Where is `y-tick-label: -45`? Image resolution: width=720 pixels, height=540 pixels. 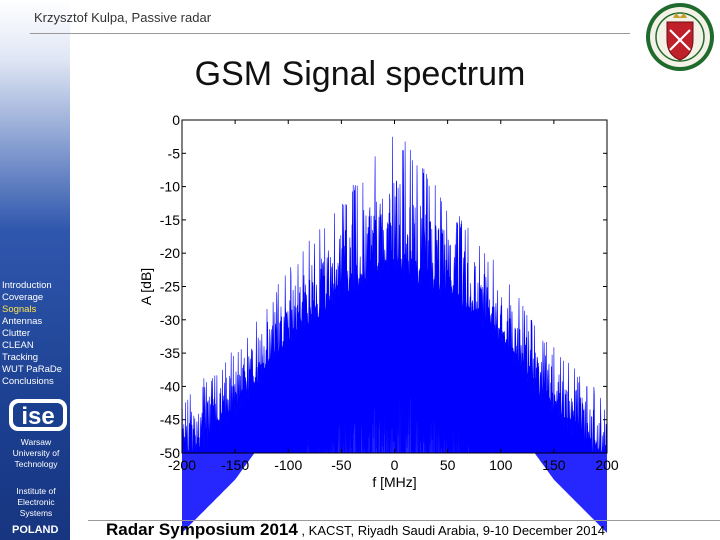 y-tick-label: -45 is located at coordinates (170, 420).